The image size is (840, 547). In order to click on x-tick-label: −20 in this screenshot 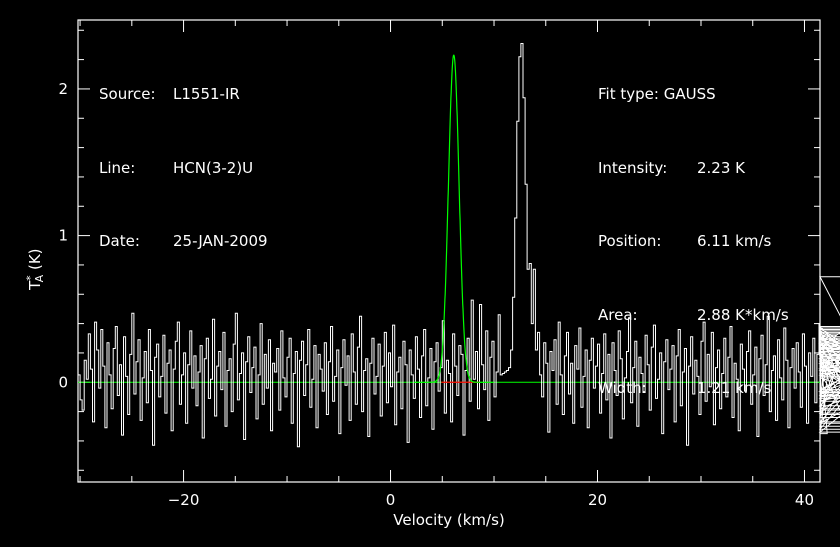, I will do `click(184, 500)`.